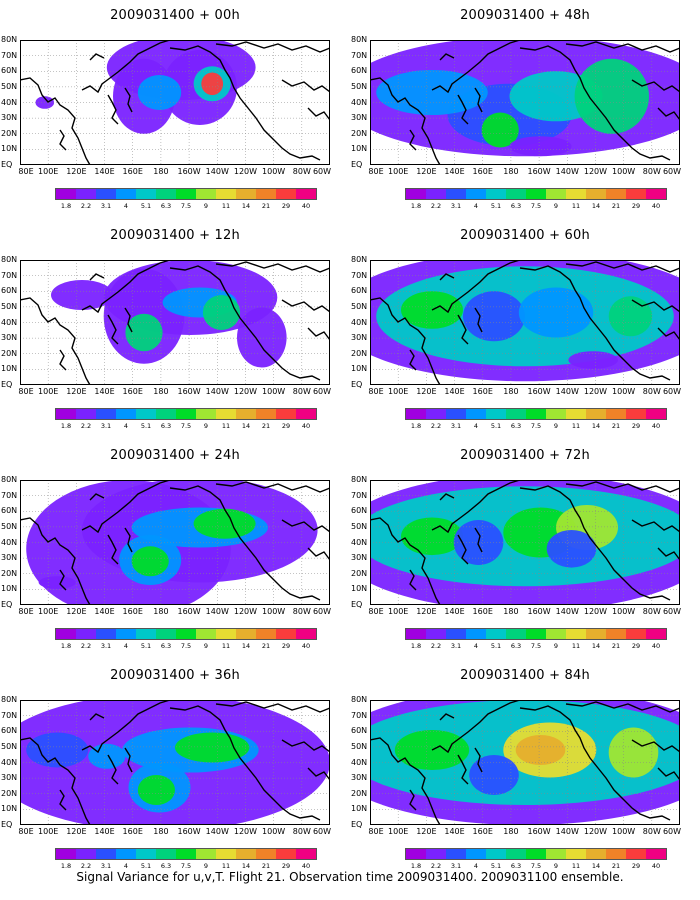 This screenshot has height=900, width=700. Describe the element at coordinates (416, 426) in the screenshot. I see `colorbar-label: 1.8` at that location.